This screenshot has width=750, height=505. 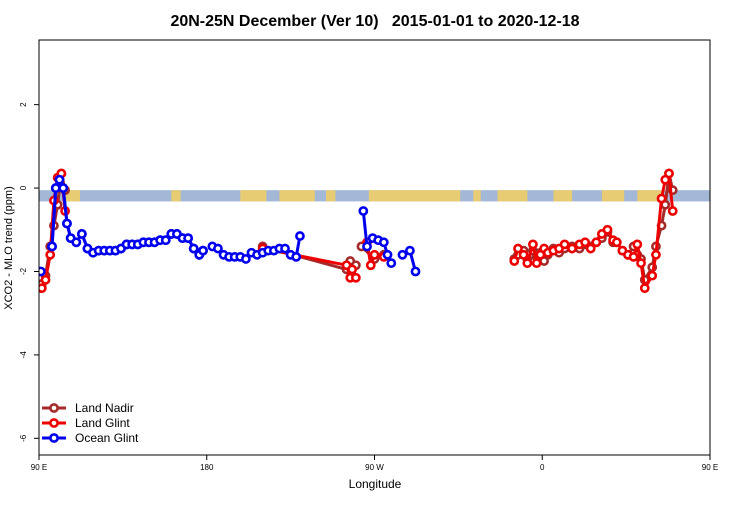 What do you see at coordinates (102, 423) in the screenshot?
I see `legend-label: Land Glint` at bounding box center [102, 423].